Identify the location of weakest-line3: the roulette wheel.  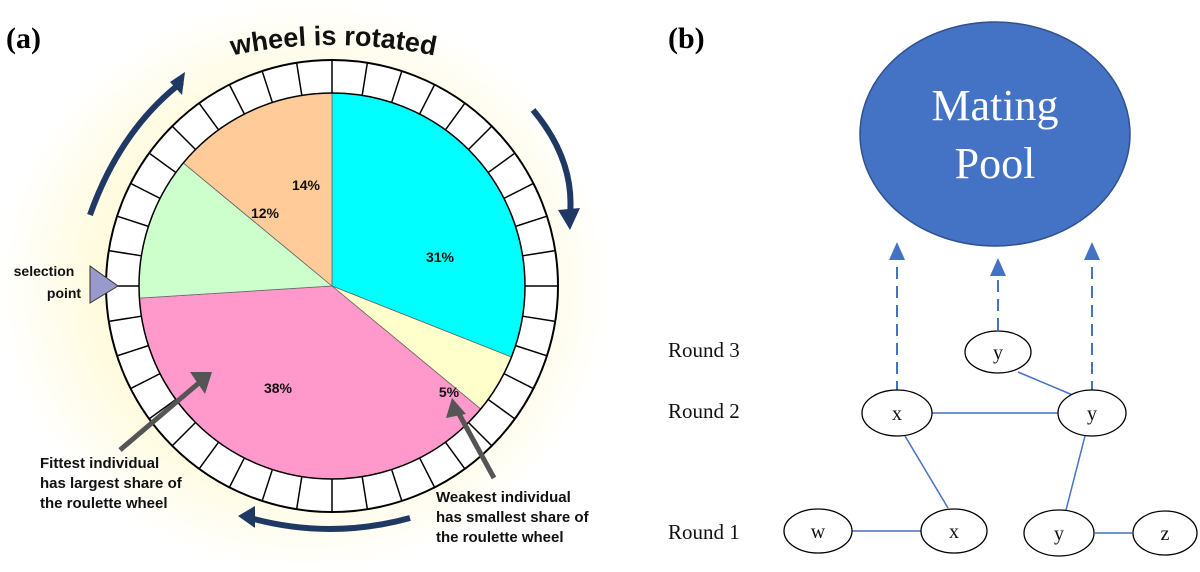
(500, 537).